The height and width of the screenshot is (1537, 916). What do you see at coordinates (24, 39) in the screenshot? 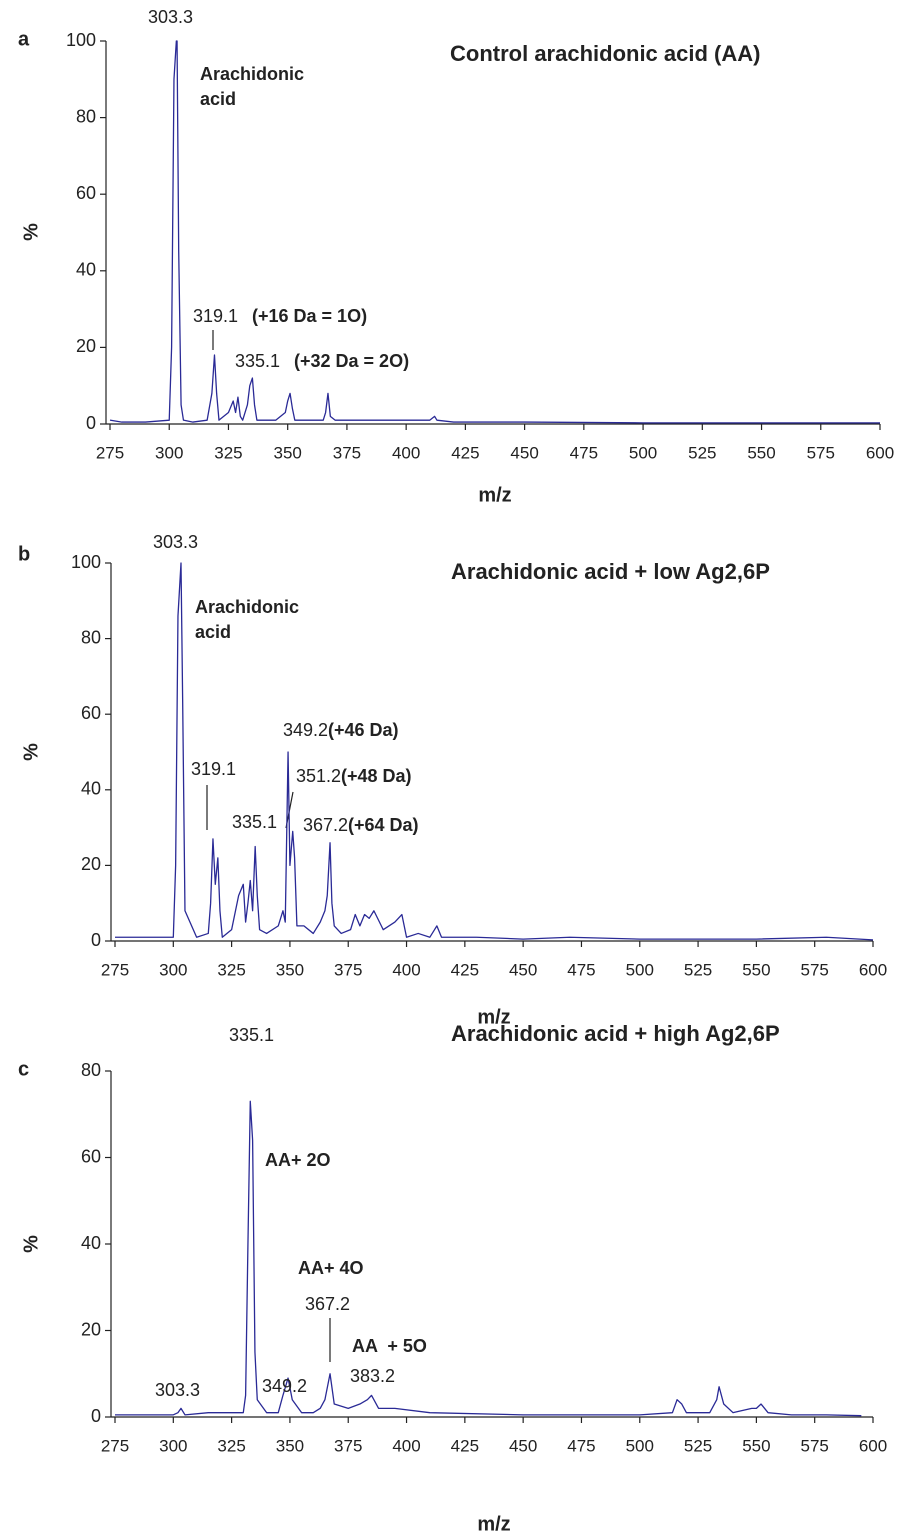
I see `panel-label: a` at bounding box center [24, 39].